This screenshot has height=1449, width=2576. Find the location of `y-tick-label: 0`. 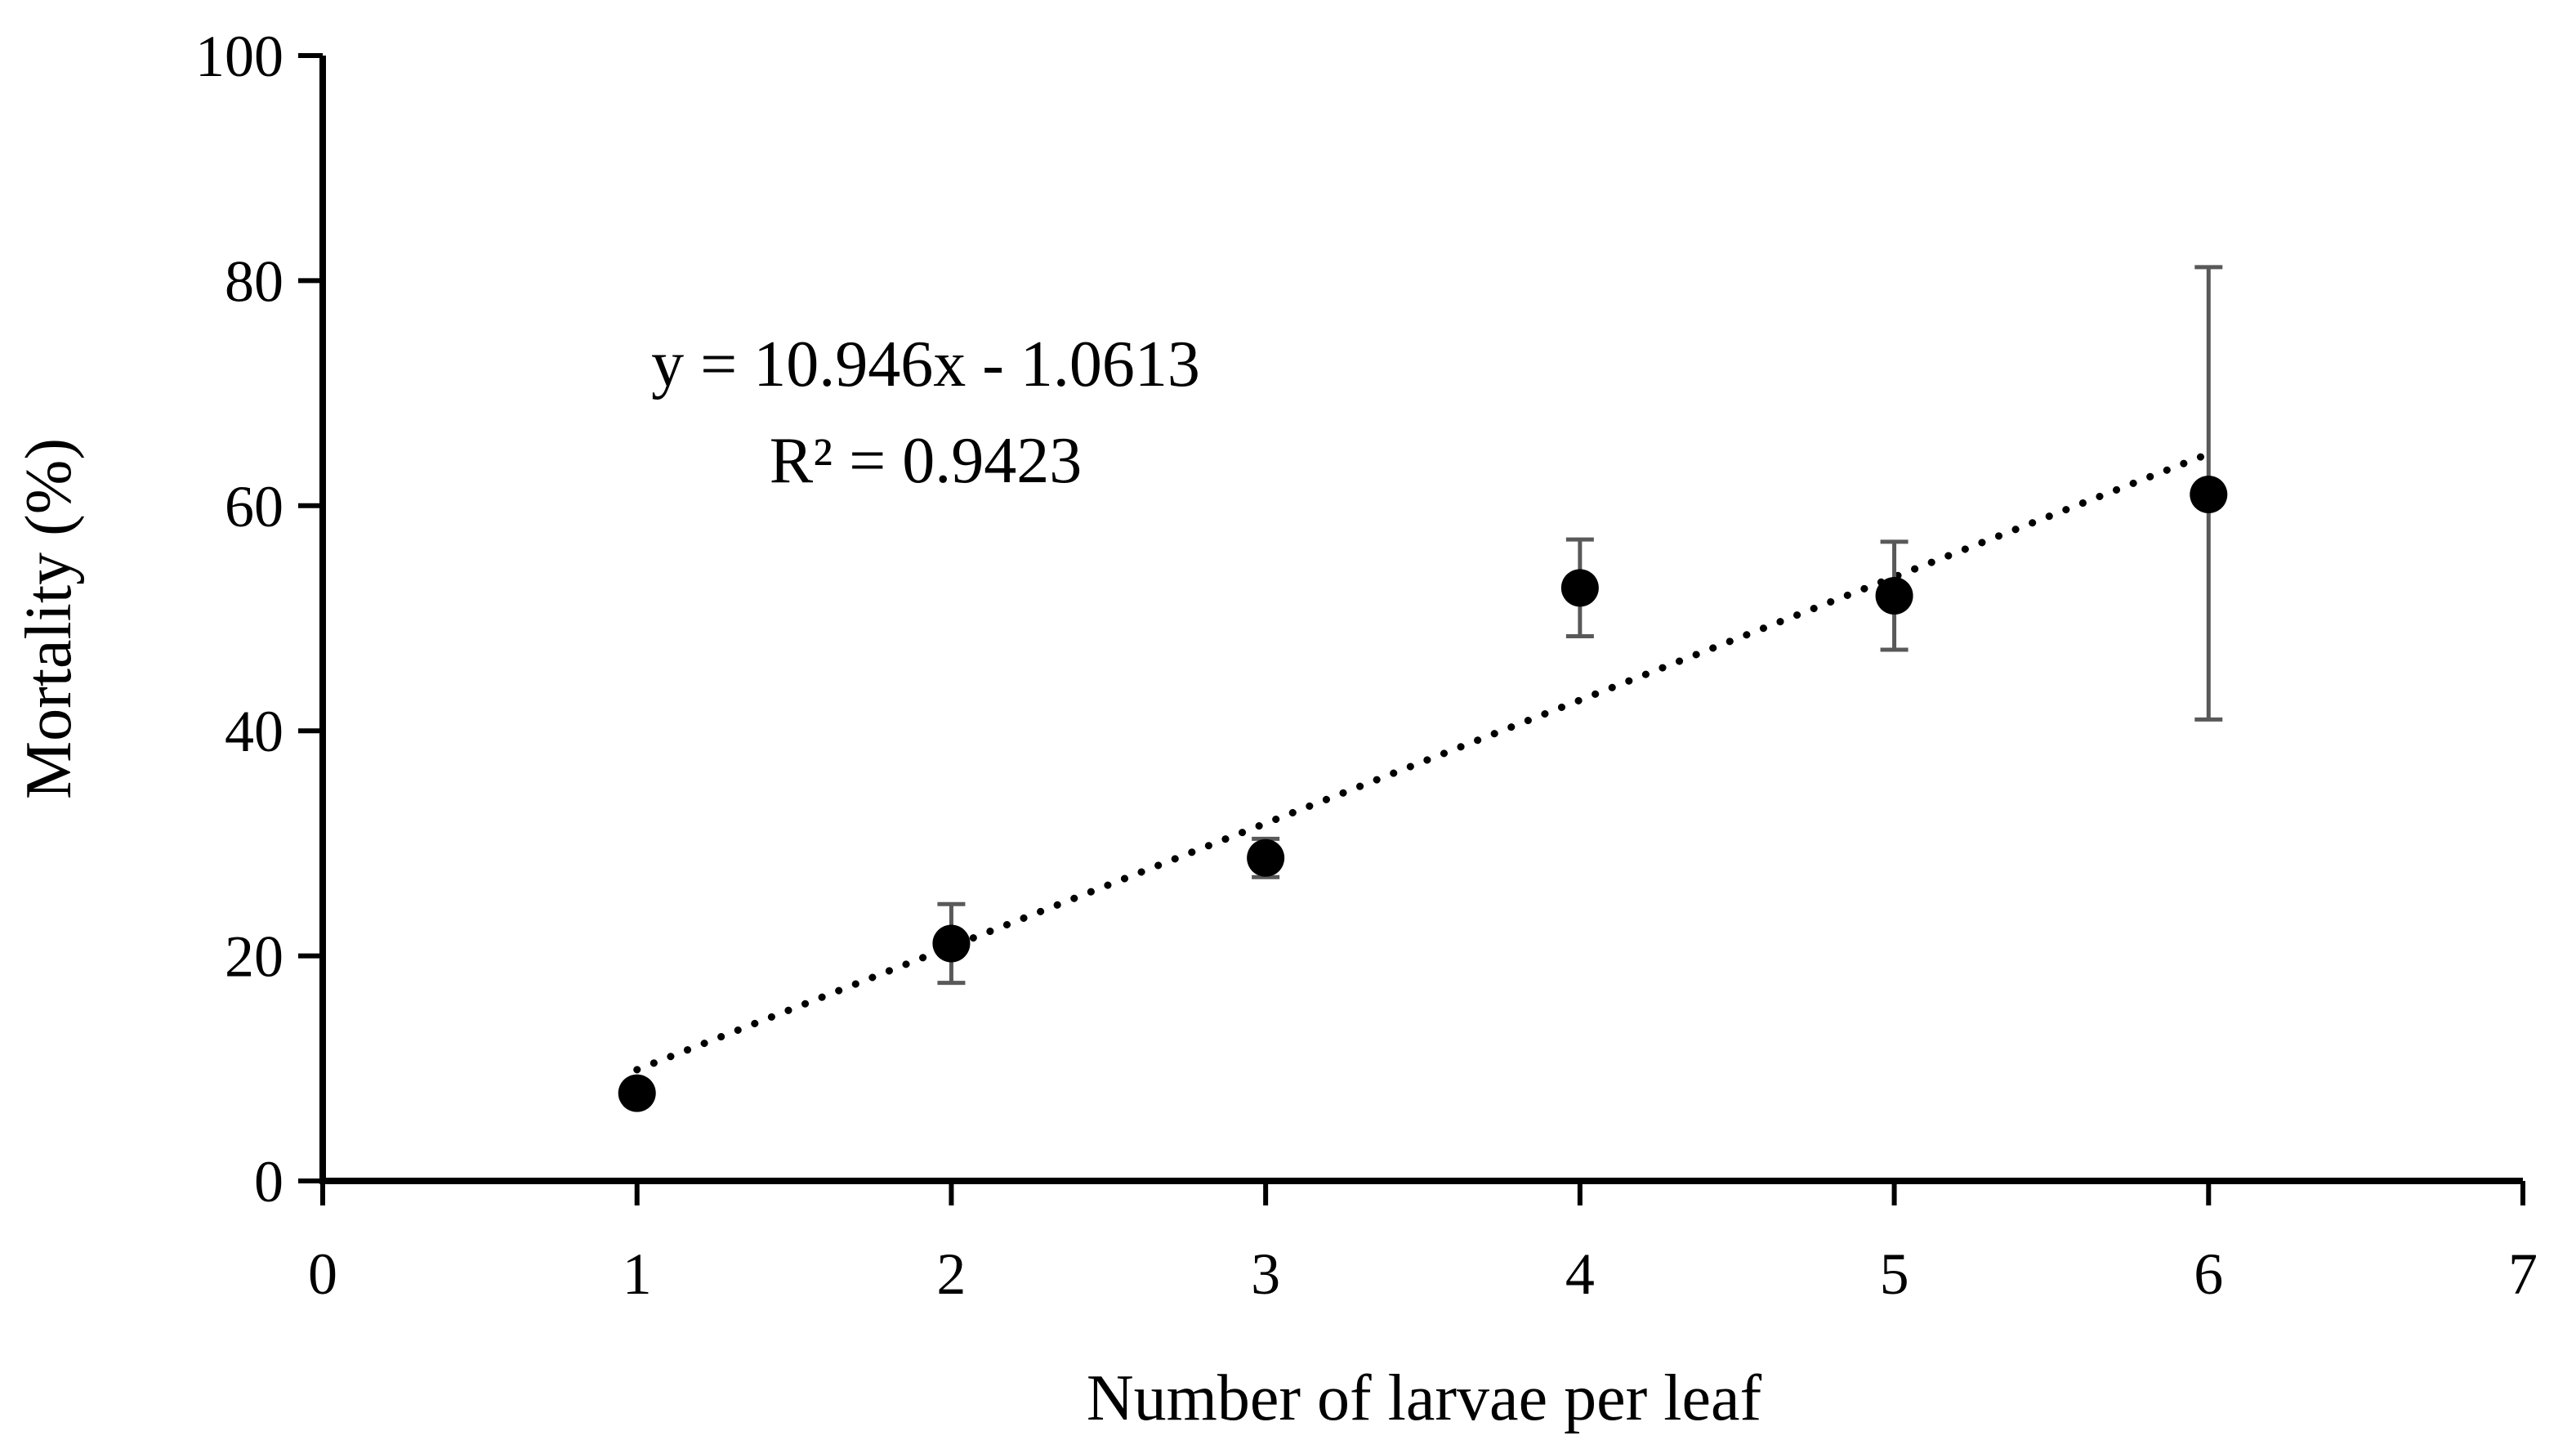

y-tick-label: 0 is located at coordinates (268, 1181).